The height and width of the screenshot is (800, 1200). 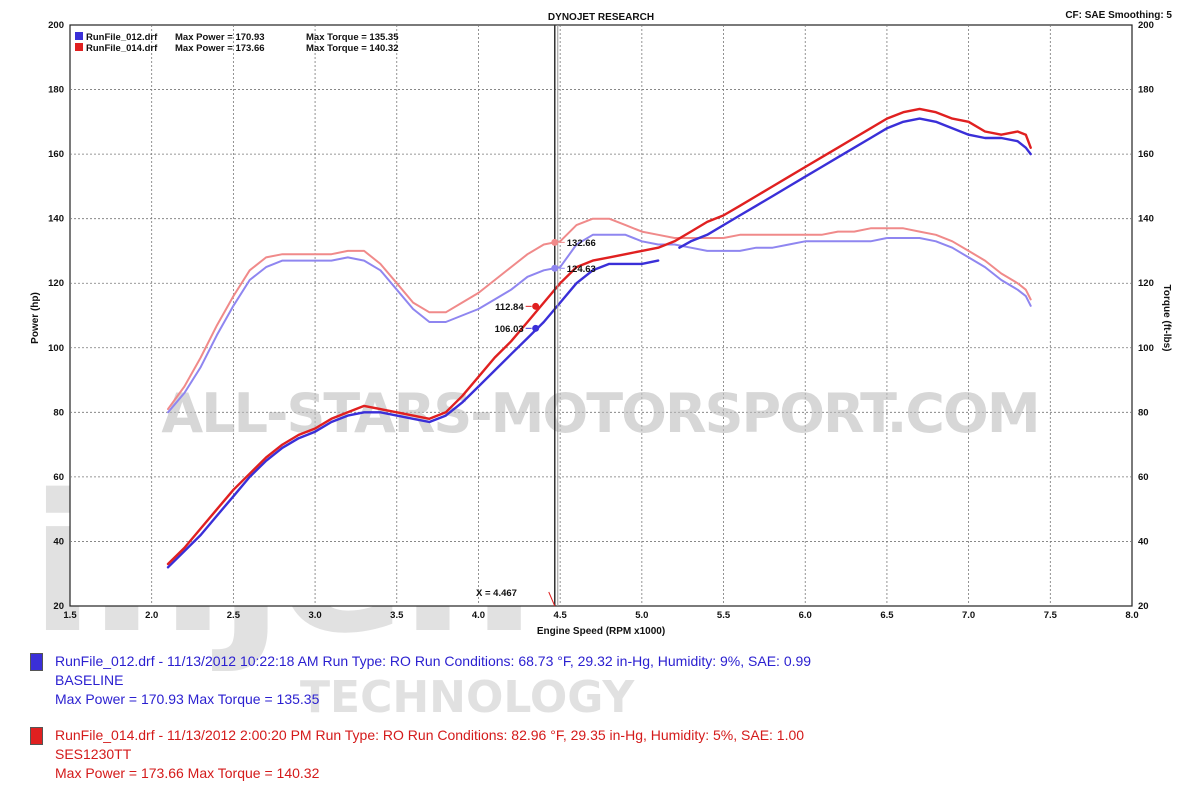 I want to click on y-tick-label-right: 60, so click(x=1143, y=477).